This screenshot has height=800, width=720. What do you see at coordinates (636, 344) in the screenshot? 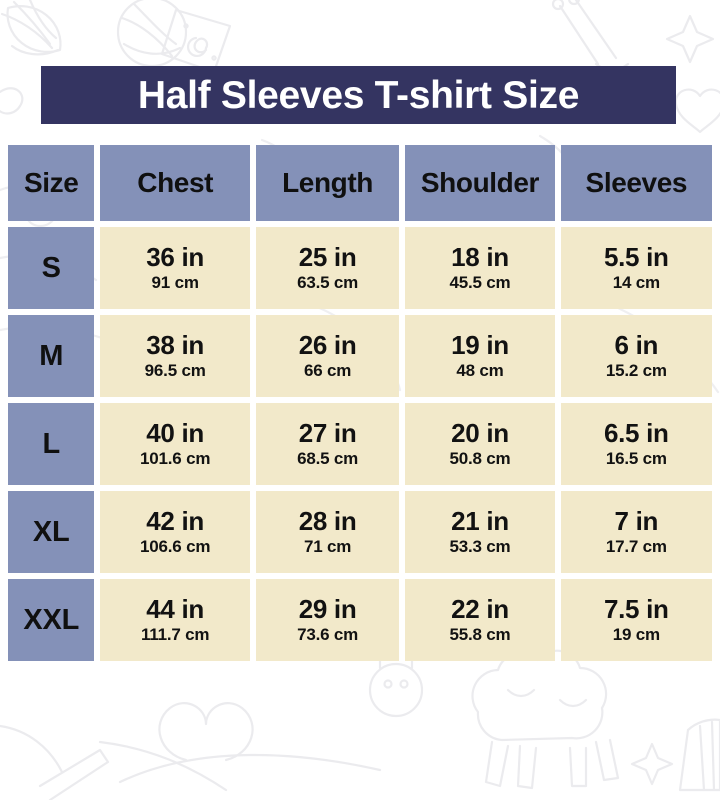
I see `value-inches: 6 in` at bounding box center [636, 344].